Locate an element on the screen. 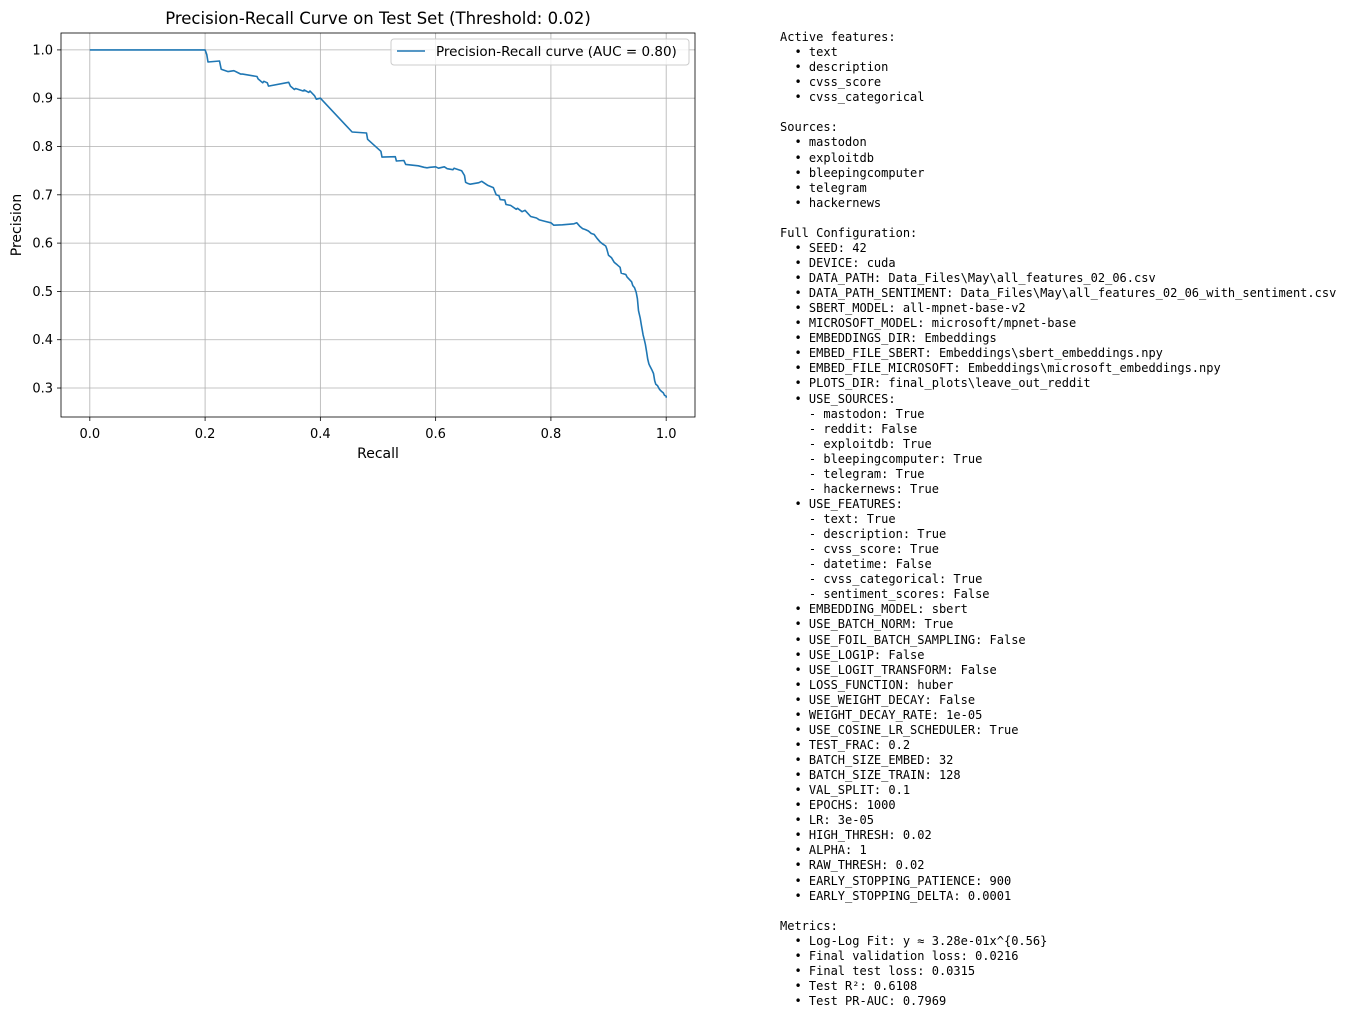 Image resolution: width=1367 pixels, height=1015 pixels. legend: Precision-Recall curve (AUC = 0.80) is located at coordinates (540, 52).